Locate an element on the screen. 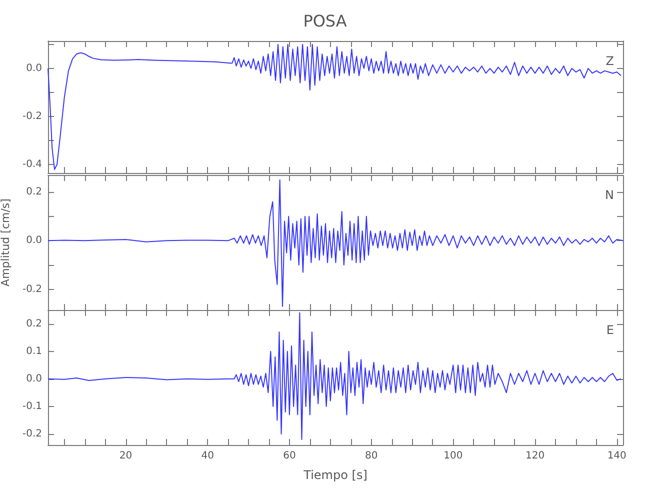  x-tick-label: 80 is located at coordinates (371, 456).